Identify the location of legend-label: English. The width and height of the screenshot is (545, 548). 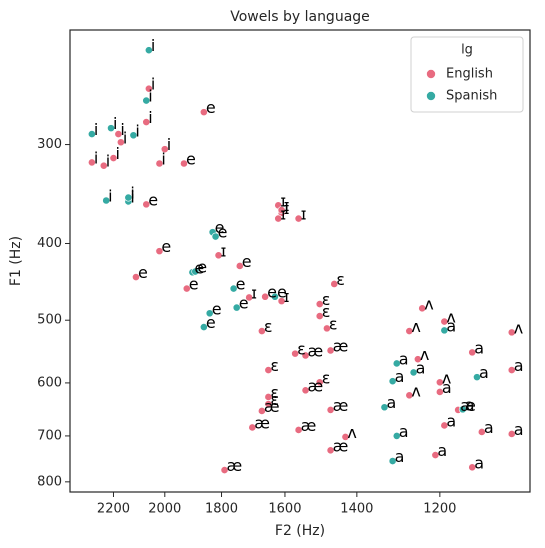
(469, 74).